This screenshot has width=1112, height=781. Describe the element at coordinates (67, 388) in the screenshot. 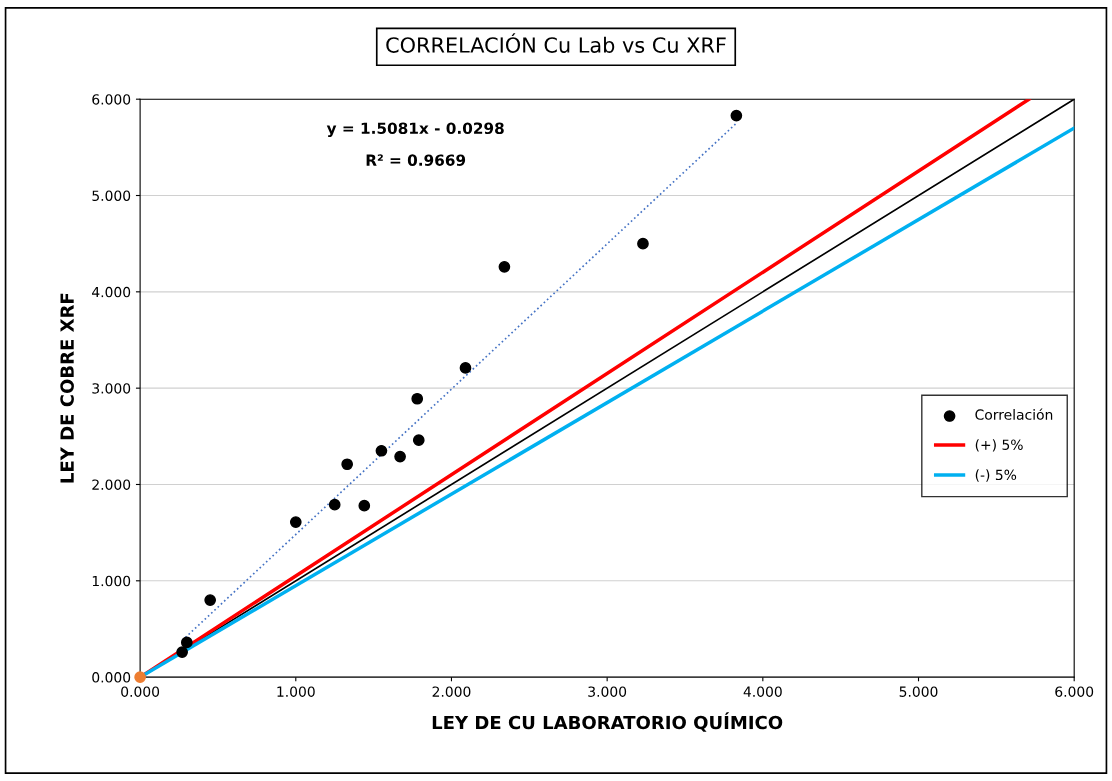

I see `y-axis-title: LEY DE COBRE XRF` at that location.